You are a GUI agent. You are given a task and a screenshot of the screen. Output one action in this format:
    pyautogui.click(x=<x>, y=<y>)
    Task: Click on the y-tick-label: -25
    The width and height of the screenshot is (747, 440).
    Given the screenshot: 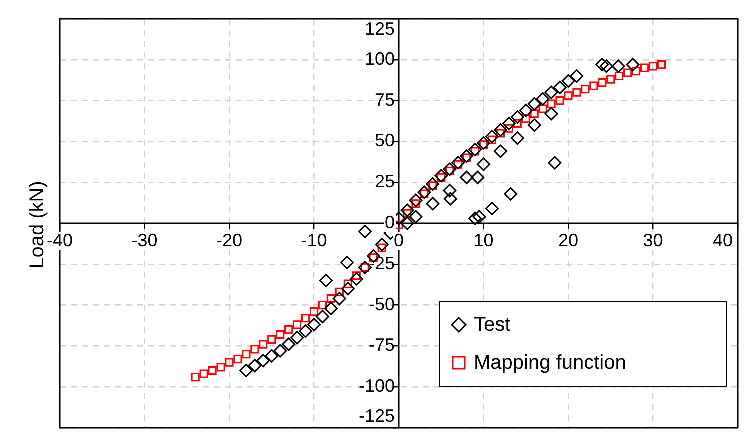 What is the action you would take?
    pyautogui.click(x=381, y=263)
    